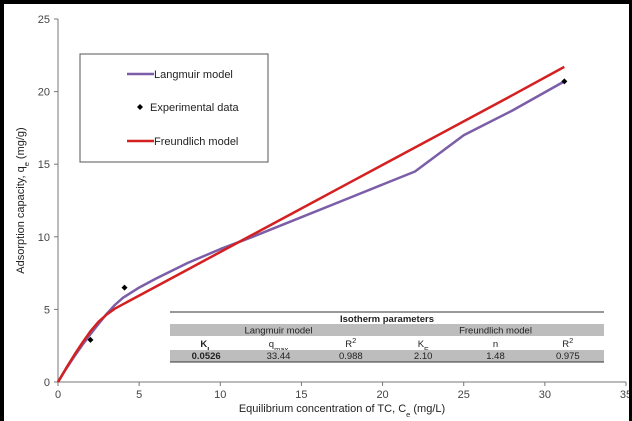 This screenshot has width=632, height=421. Describe the element at coordinates (220, 395) in the screenshot. I see `x-tick-label: 10` at that location.